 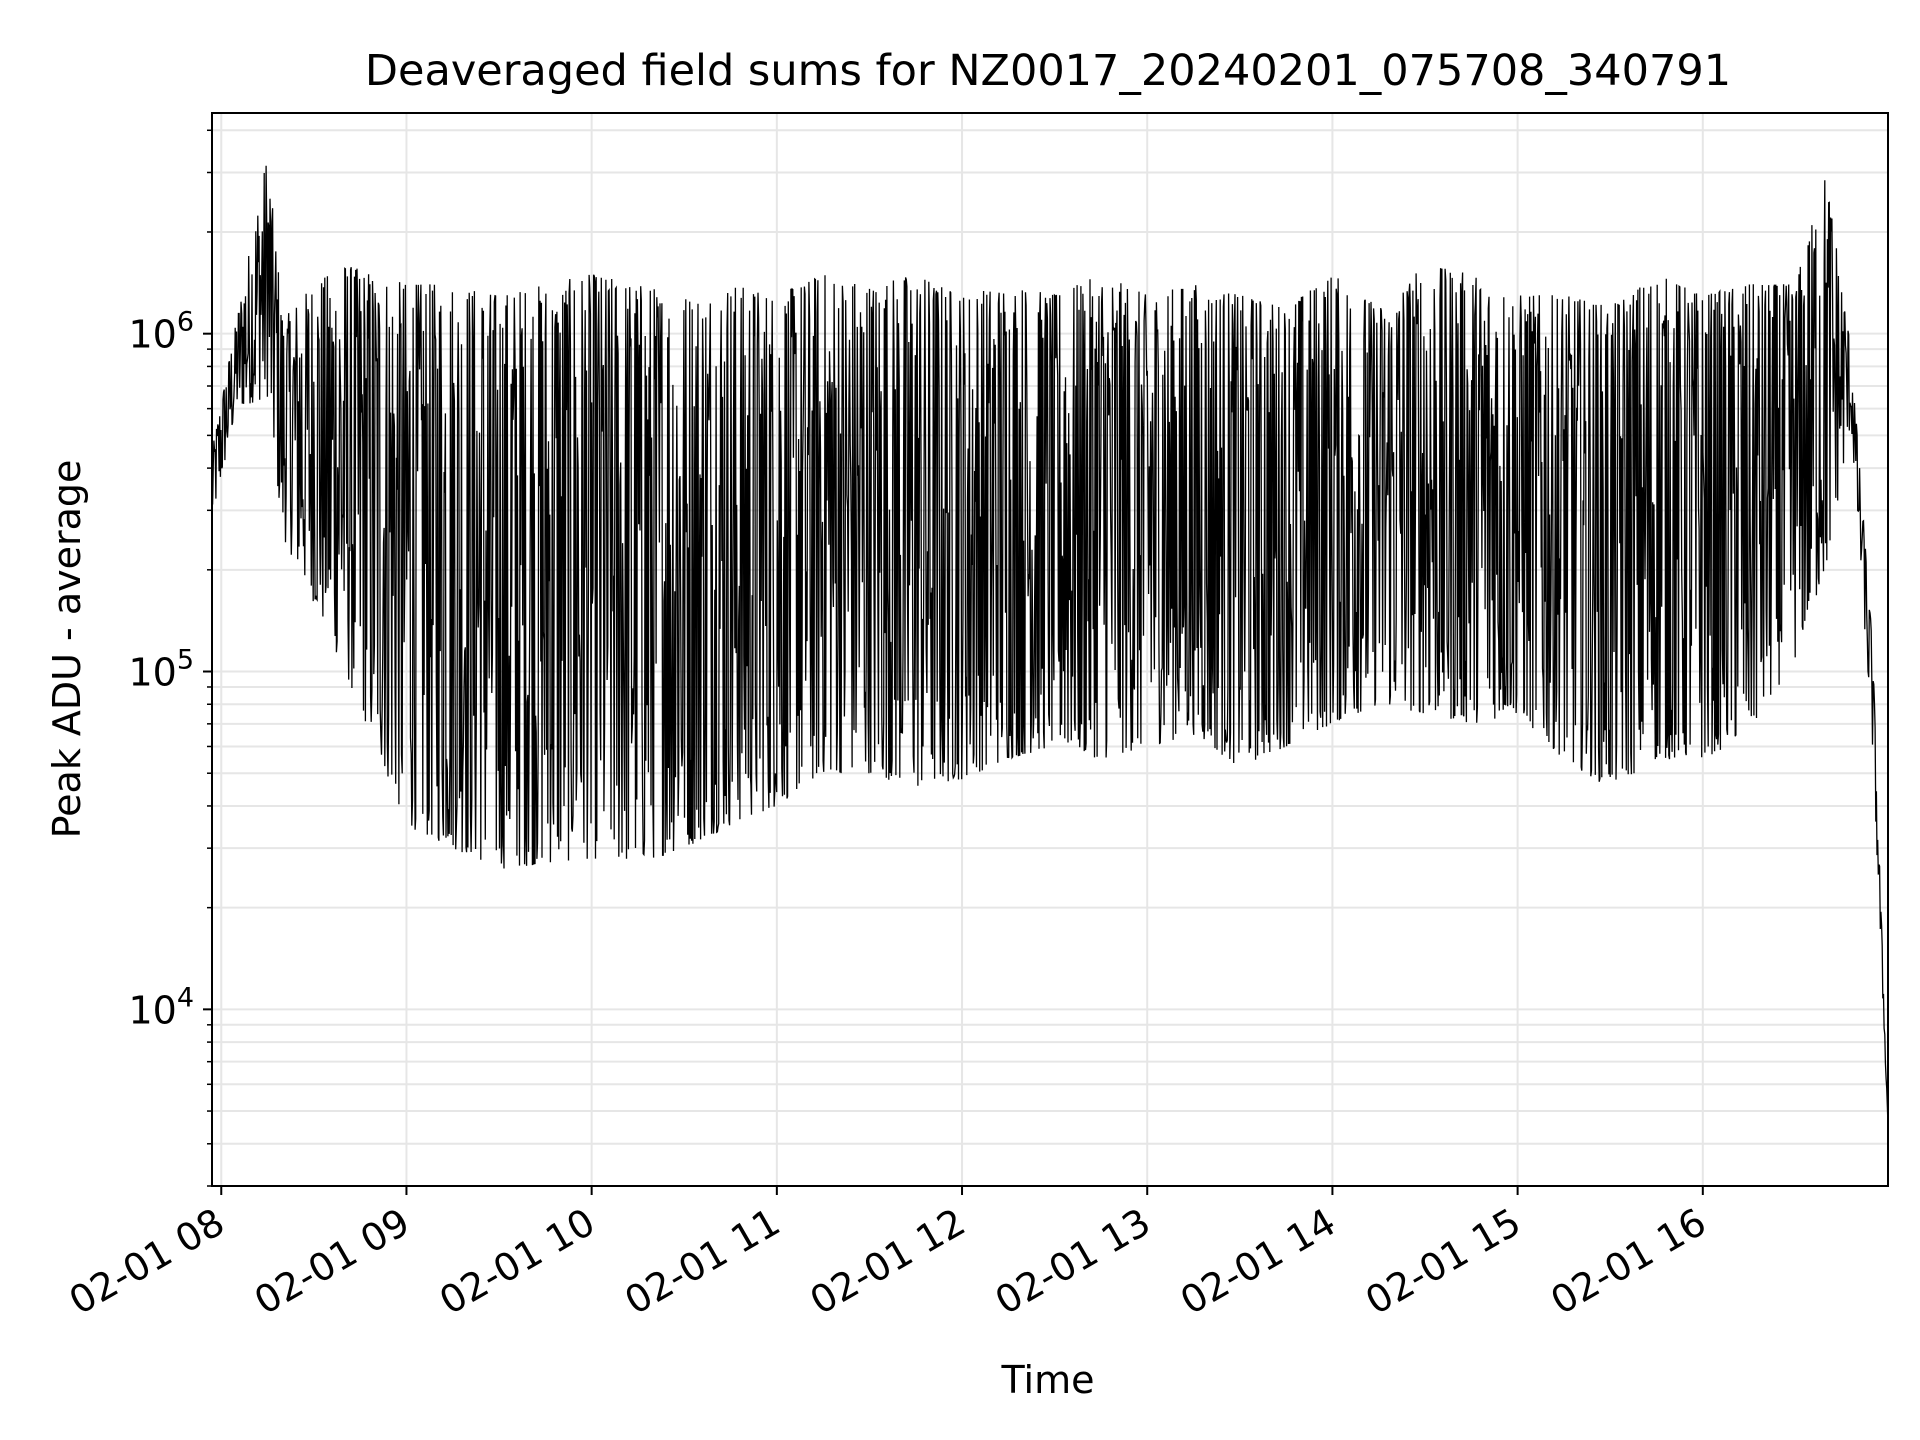 What do you see at coordinates (161, 670) in the screenshot?
I see `y-tick-label: 105` at bounding box center [161, 670].